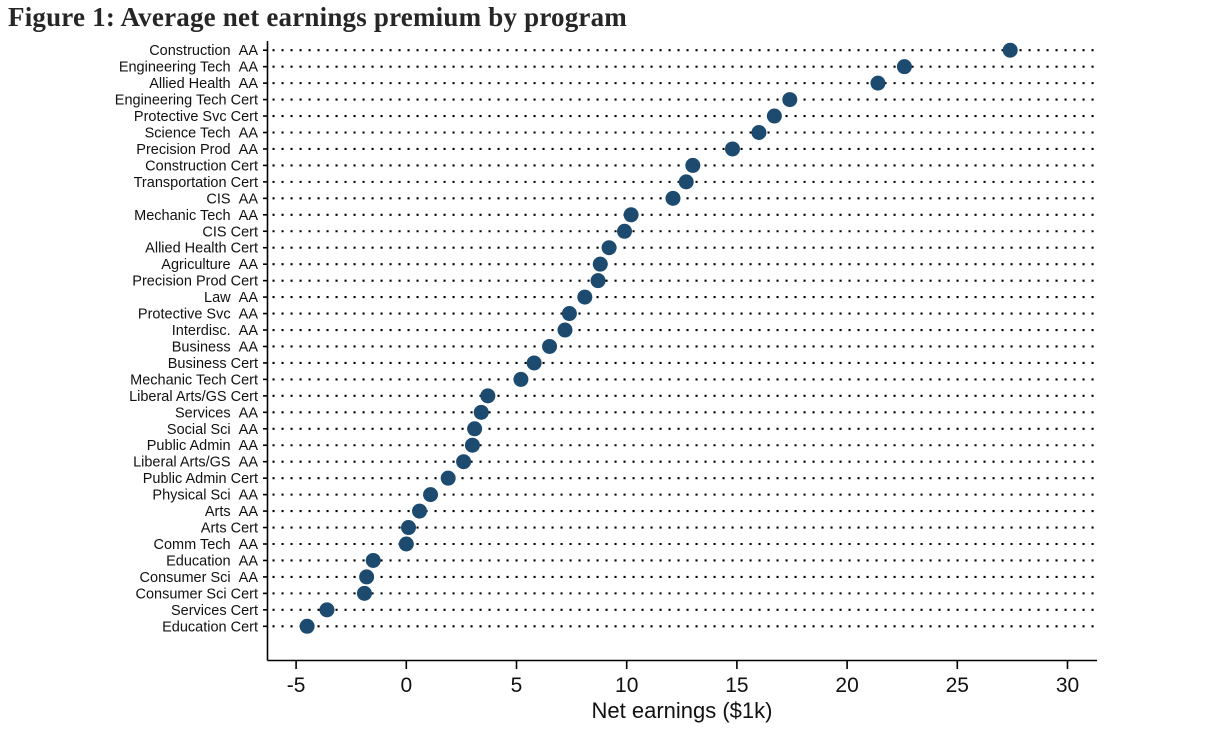  What do you see at coordinates (215, 347) in the screenshot?
I see `category-label: Business AA` at bounding box center [215, 347].